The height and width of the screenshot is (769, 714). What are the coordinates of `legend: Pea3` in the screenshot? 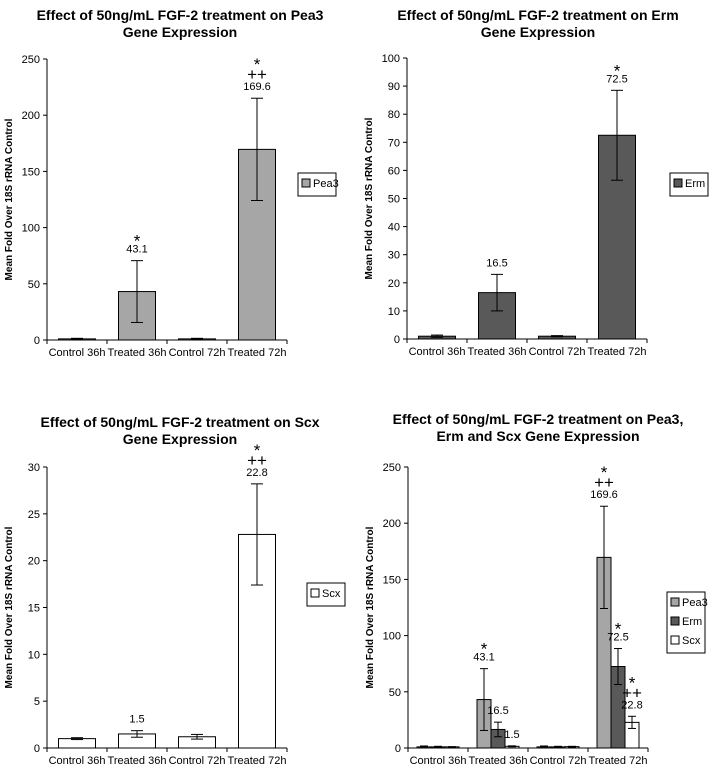 It's located at (318, 184).